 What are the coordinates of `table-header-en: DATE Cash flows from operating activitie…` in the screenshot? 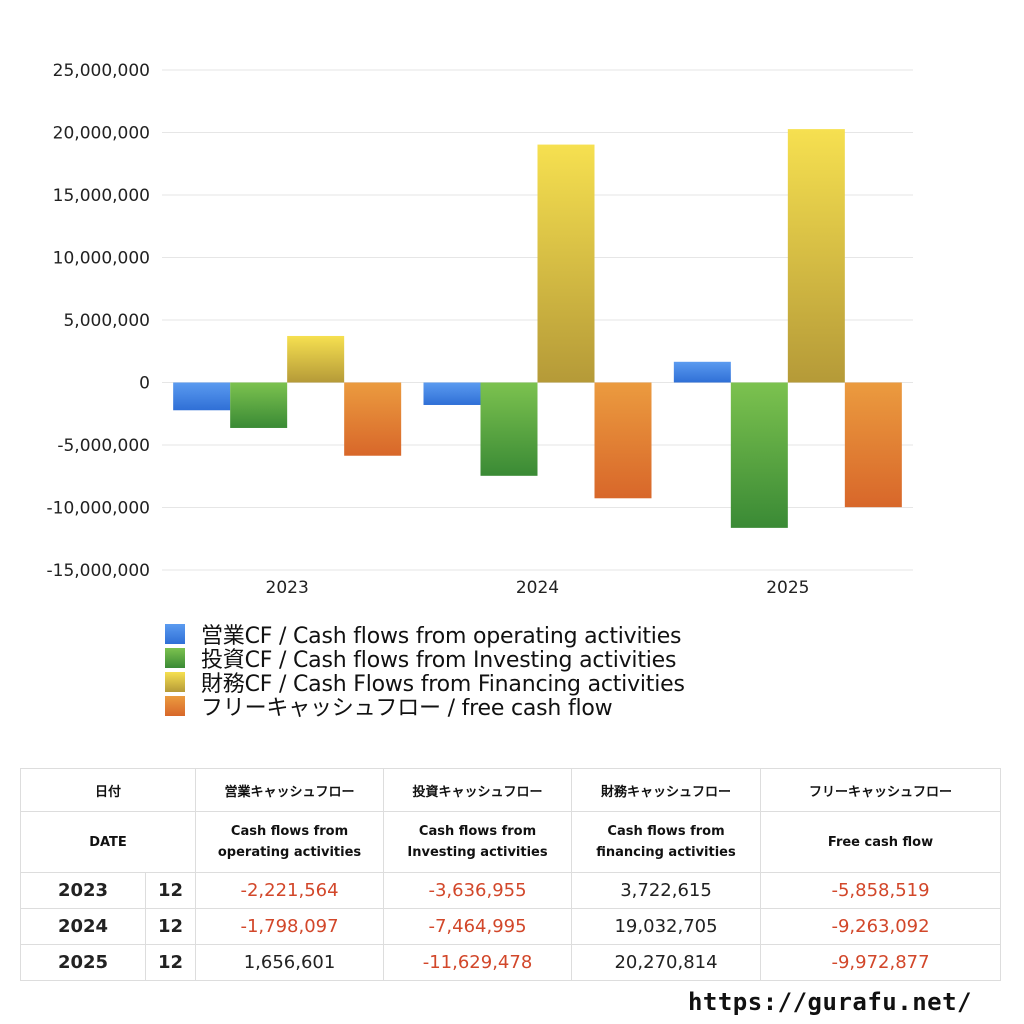 It's located at (510, 842).